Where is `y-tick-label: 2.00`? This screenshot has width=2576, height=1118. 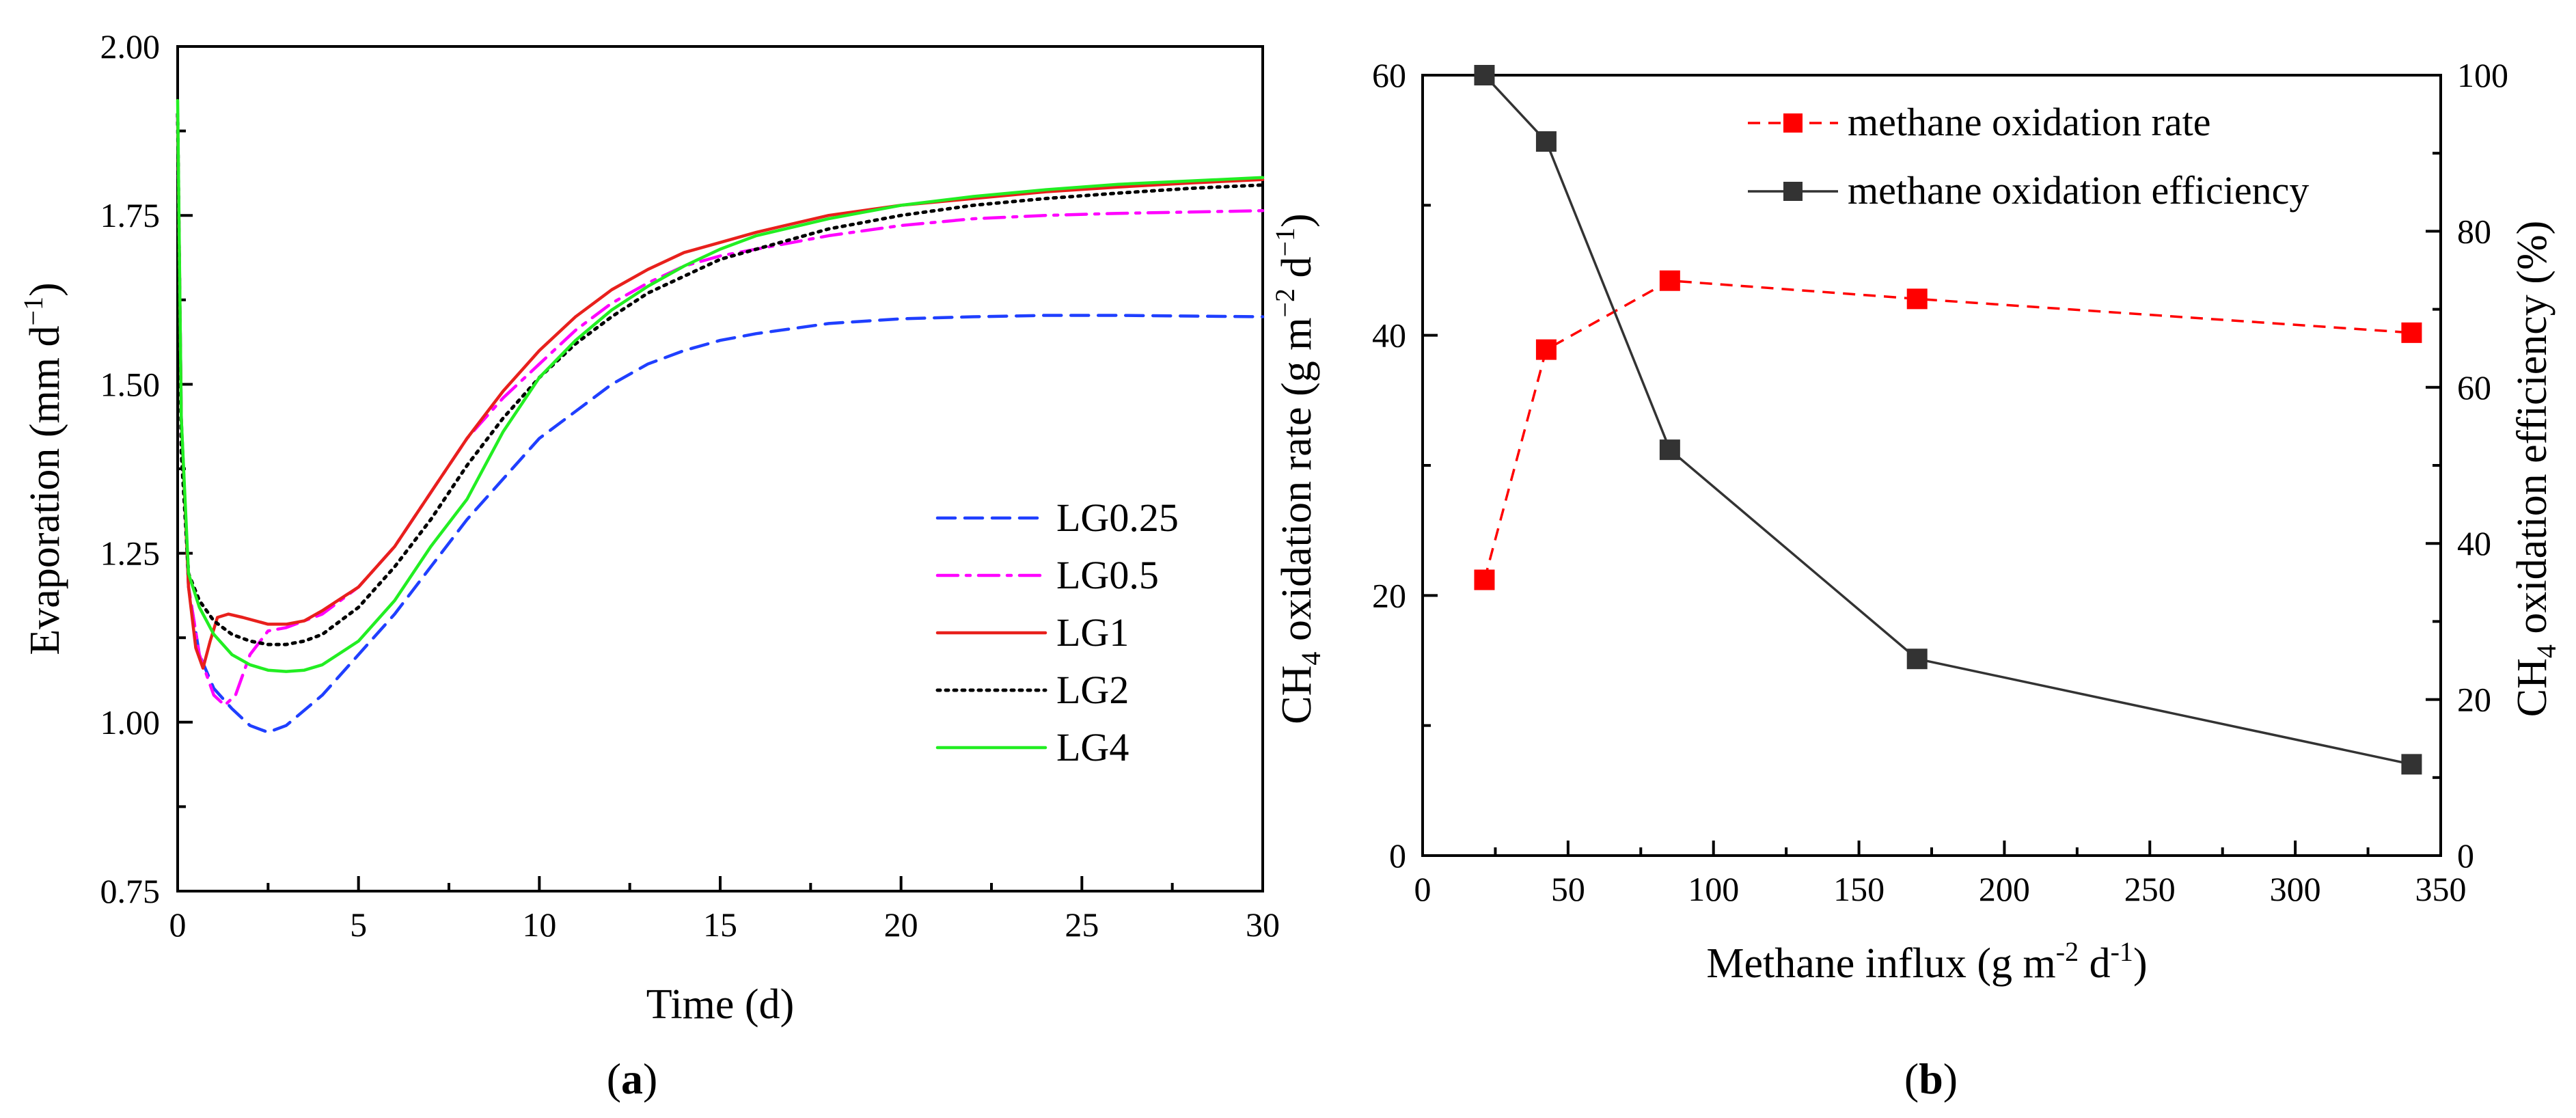
y-tick-label: 2.00 is located at coordinates (130, 46).